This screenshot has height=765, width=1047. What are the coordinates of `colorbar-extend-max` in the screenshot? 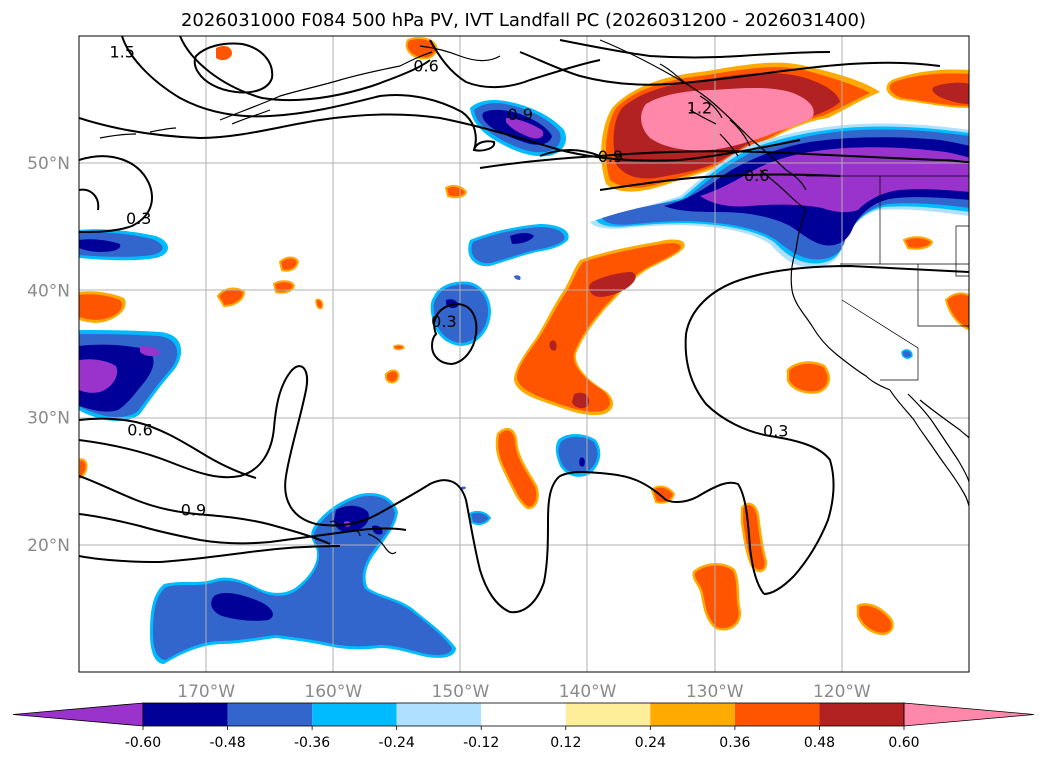 It's located at (969, 714).